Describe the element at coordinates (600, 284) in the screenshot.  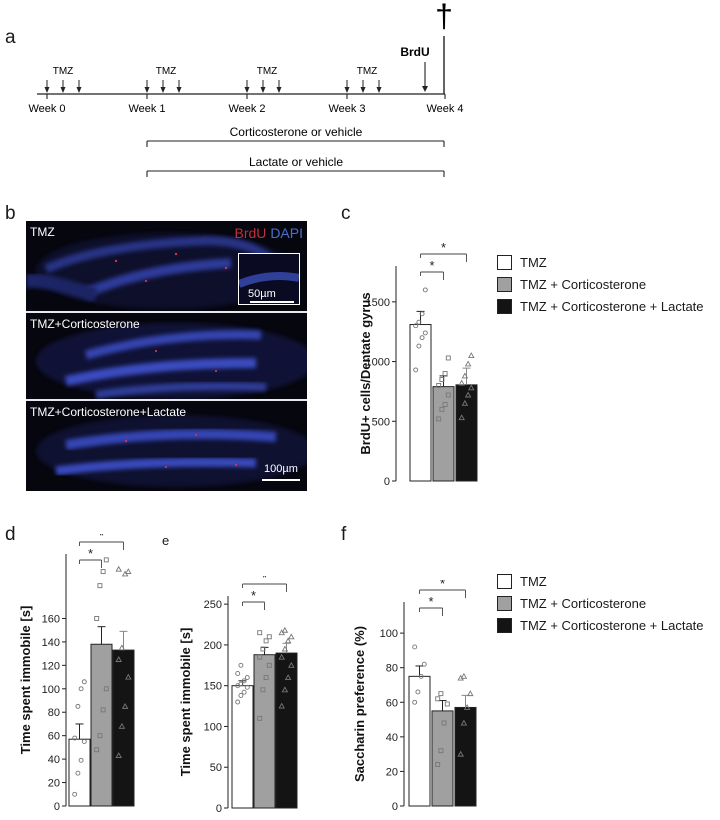
I see `legend-item: TMZ + Corticosterone` at that location.